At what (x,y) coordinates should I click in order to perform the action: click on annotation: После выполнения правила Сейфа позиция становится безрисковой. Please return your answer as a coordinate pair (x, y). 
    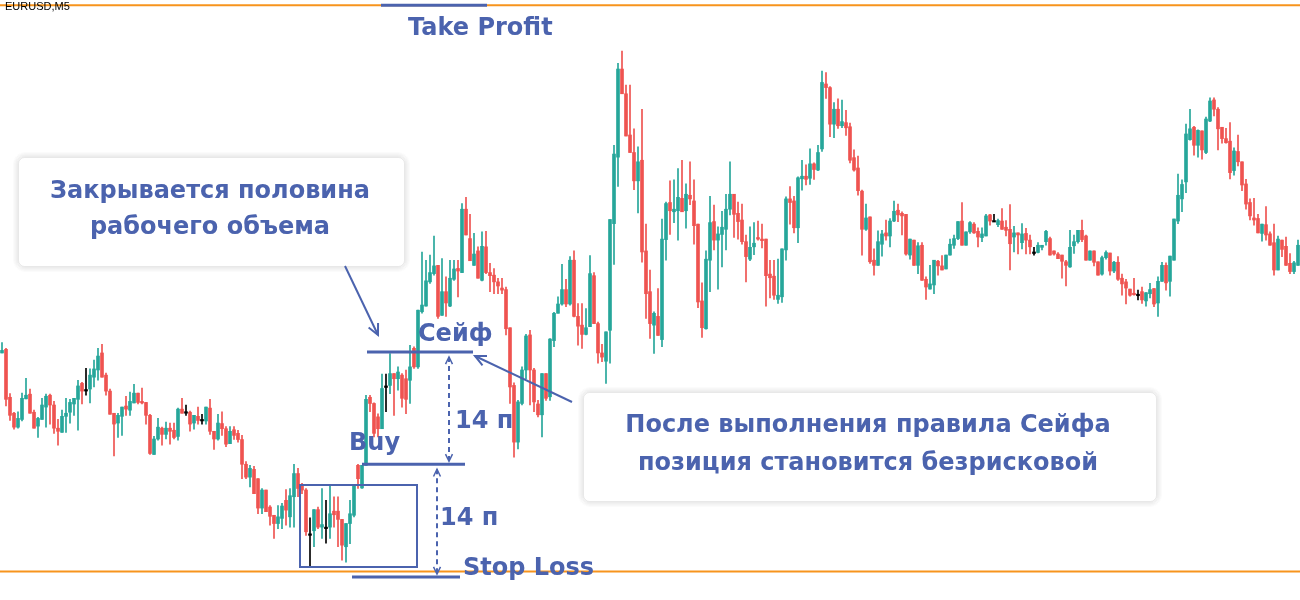
    Looking at the image, I should click on (868, 443).